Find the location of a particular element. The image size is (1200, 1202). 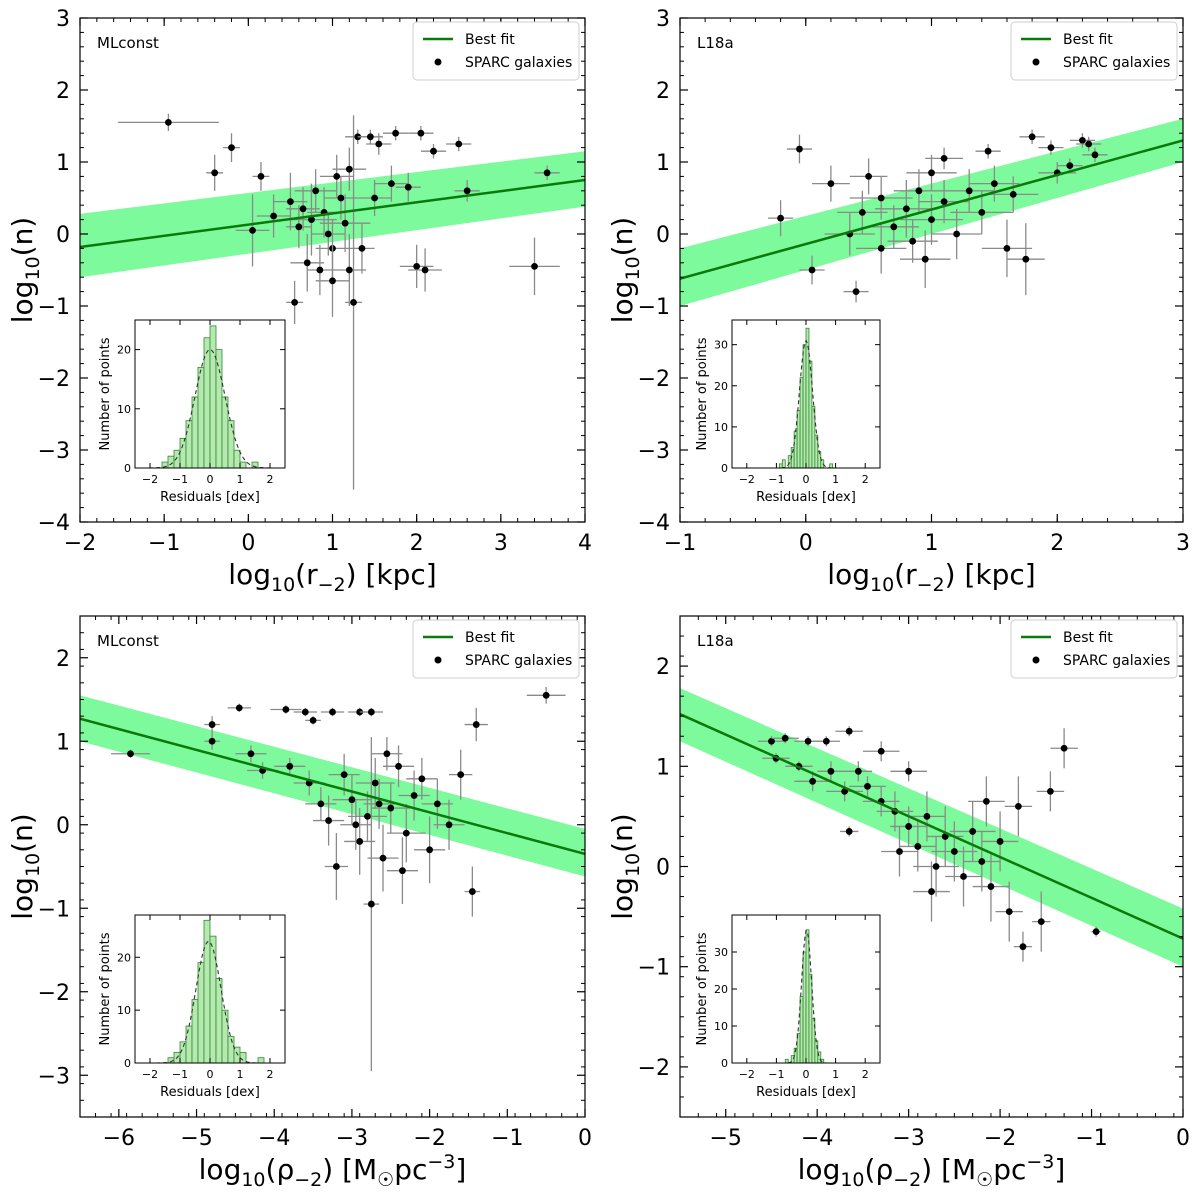

x-tick-label: −4 is located at coordinates (817, 1138).